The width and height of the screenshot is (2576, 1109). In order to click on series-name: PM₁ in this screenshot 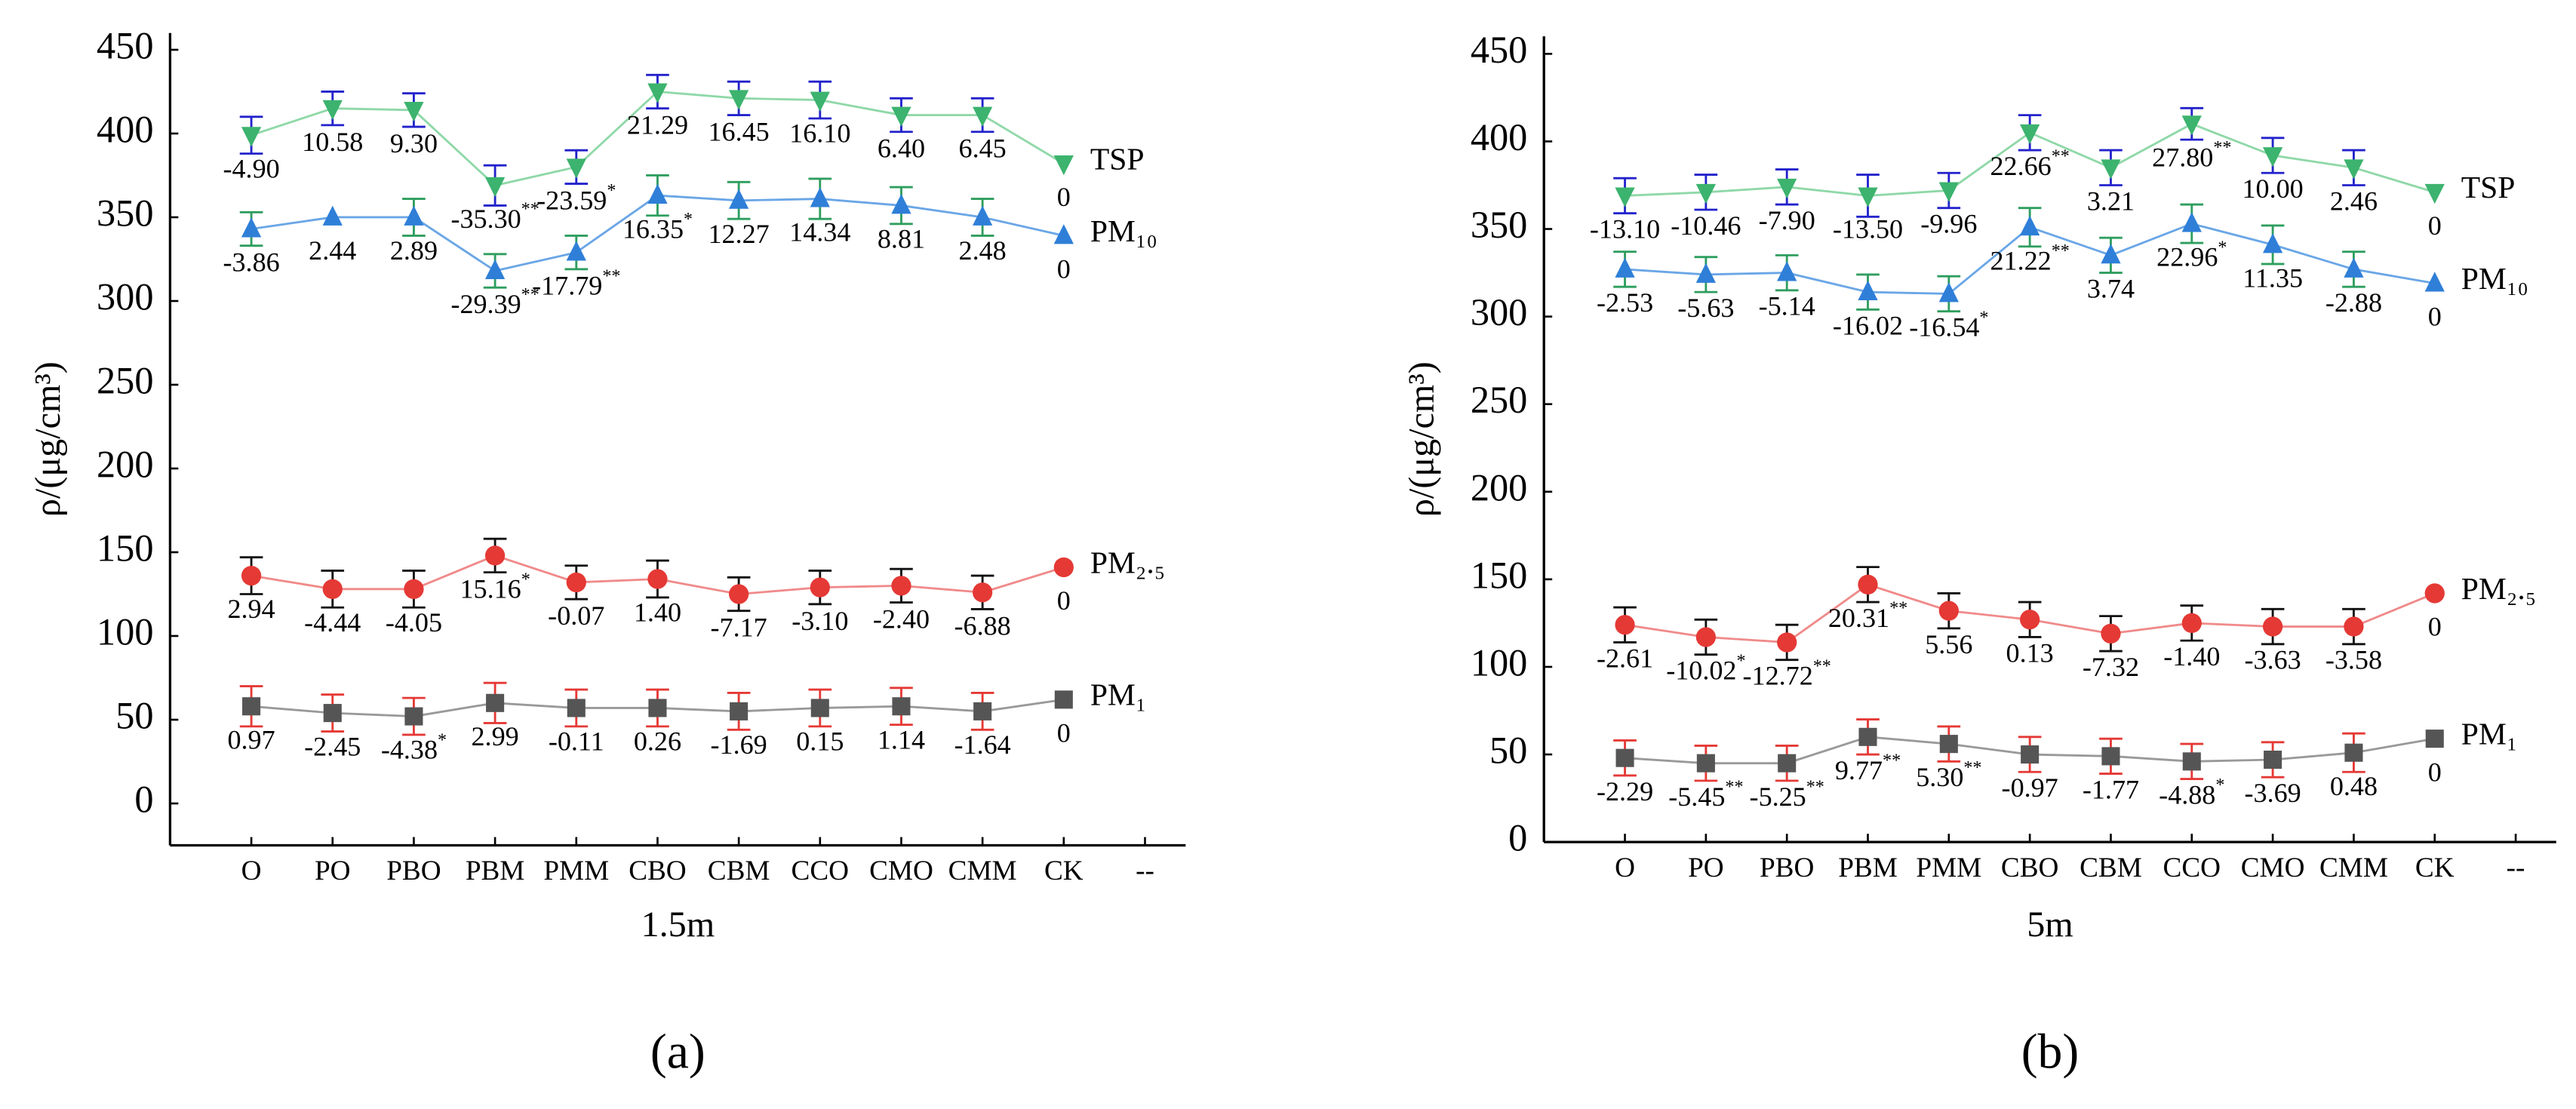, I will do `click(1118, 694)`.